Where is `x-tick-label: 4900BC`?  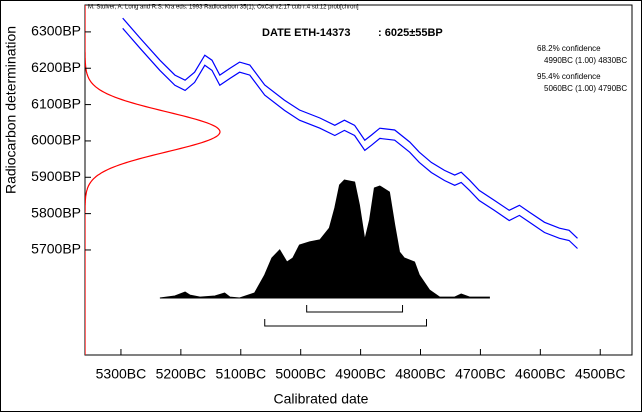
x-tick-label: 4900BC is located at coordinates (360, 374).